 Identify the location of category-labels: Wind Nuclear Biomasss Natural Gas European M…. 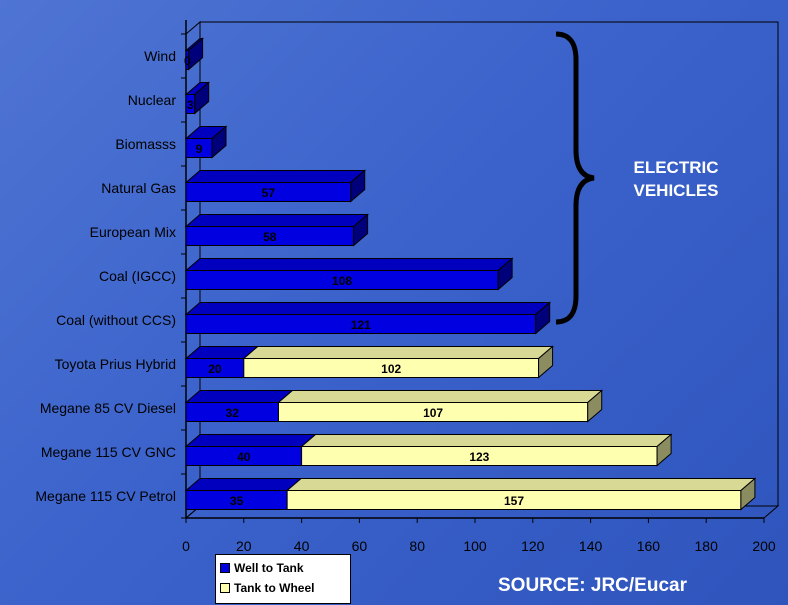
(105, 276).